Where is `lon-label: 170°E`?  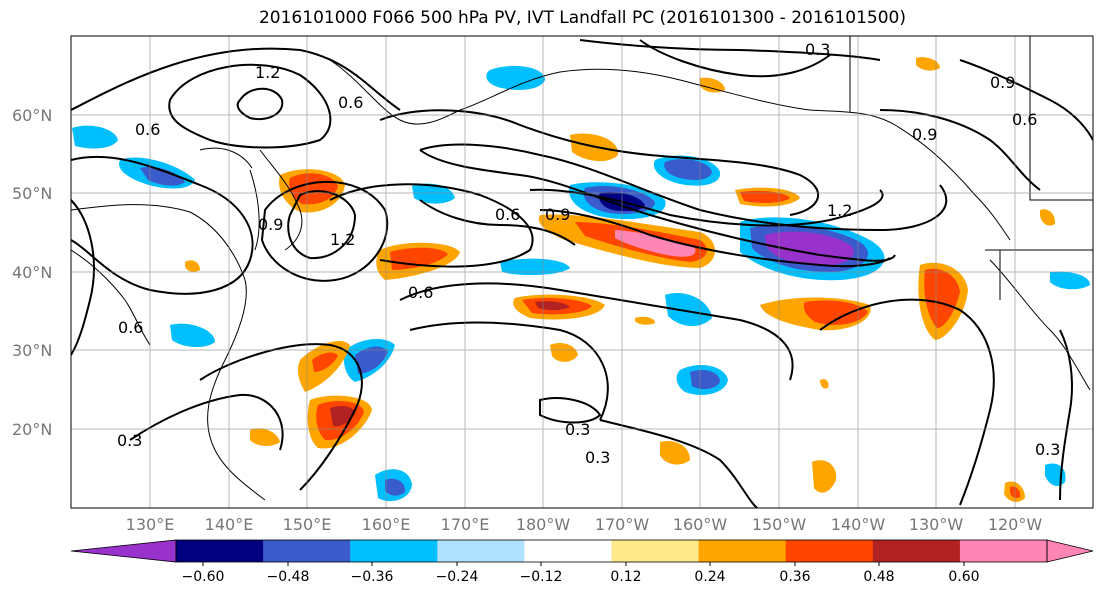 lon-label: 170°E is located at coordinates (465, 524).